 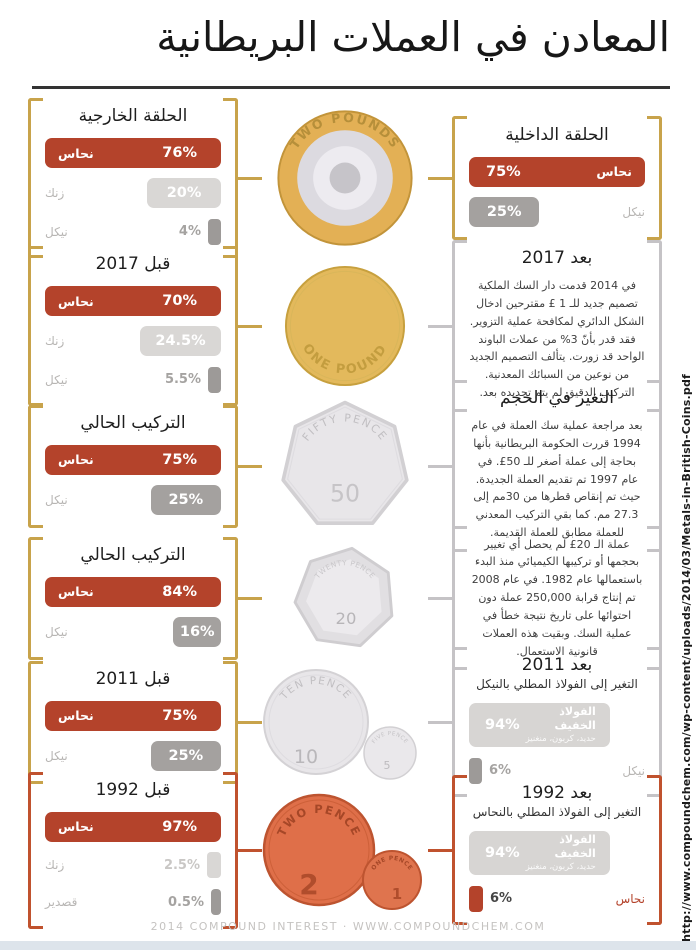 I want to click on coin-fifty-pence: FIFTY PENCE 50, so click(x=345, y=466).